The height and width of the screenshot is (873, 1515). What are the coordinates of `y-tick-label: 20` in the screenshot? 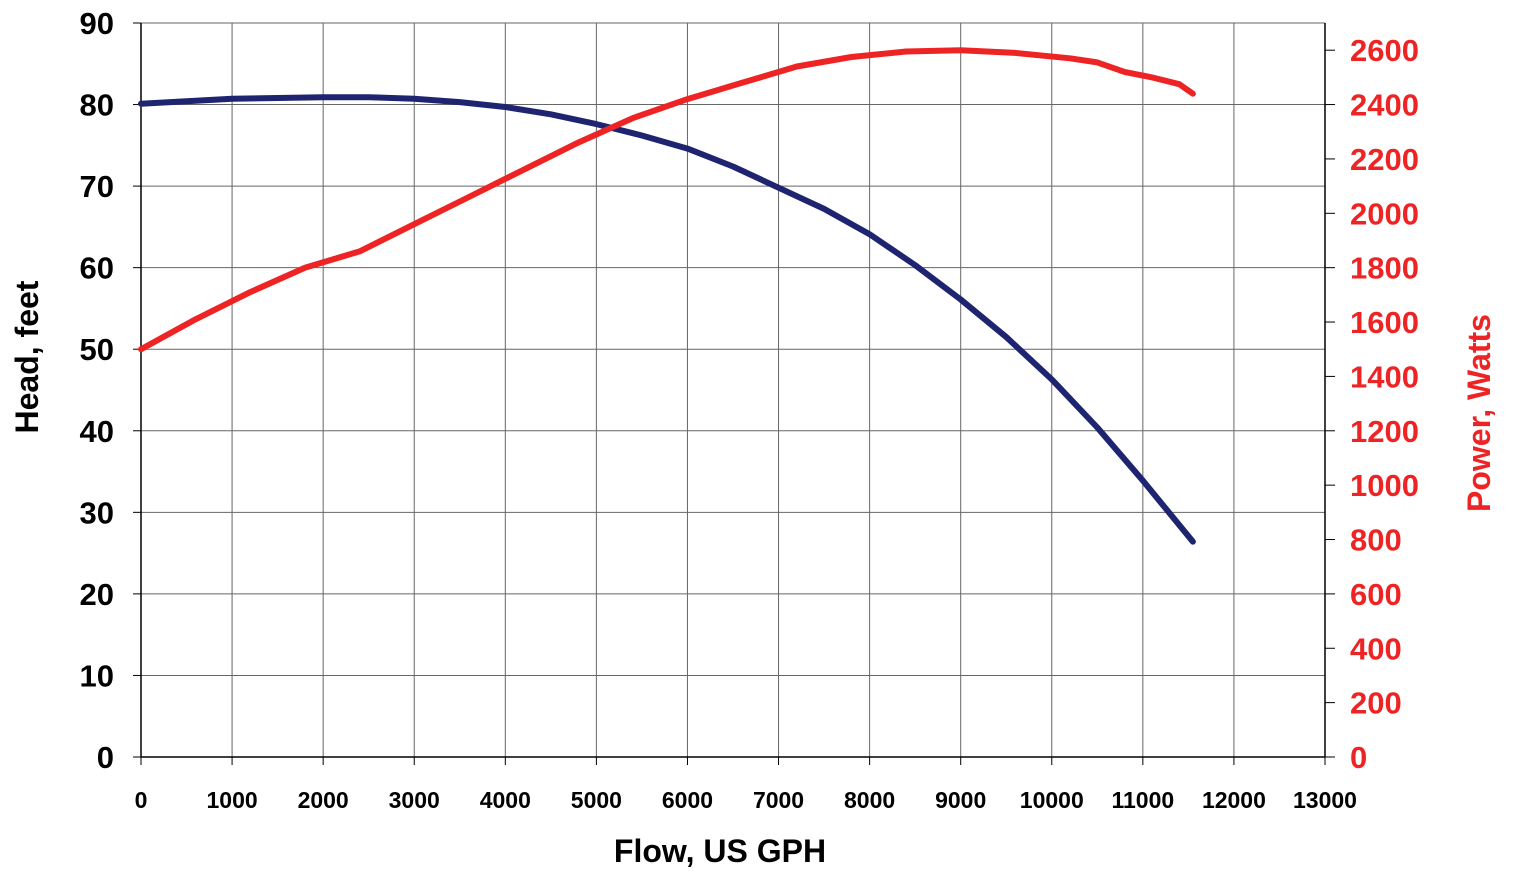 It's located at (97, 594).